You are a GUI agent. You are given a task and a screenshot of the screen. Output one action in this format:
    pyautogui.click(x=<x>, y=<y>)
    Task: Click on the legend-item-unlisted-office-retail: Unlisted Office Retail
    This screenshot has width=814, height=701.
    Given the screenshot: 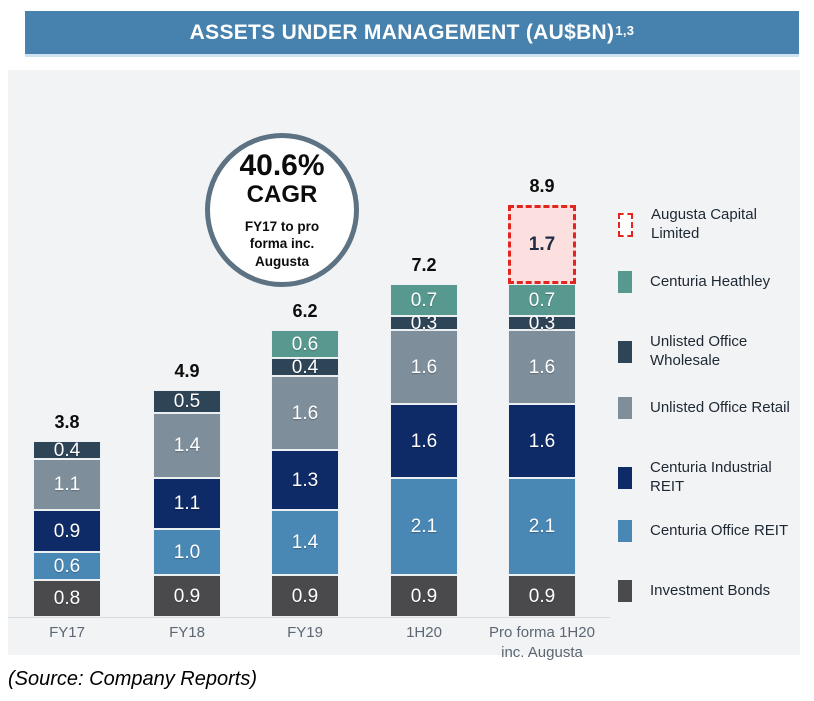 What is the action you would take?
    pyautogui.click(x=704, y=408)
    